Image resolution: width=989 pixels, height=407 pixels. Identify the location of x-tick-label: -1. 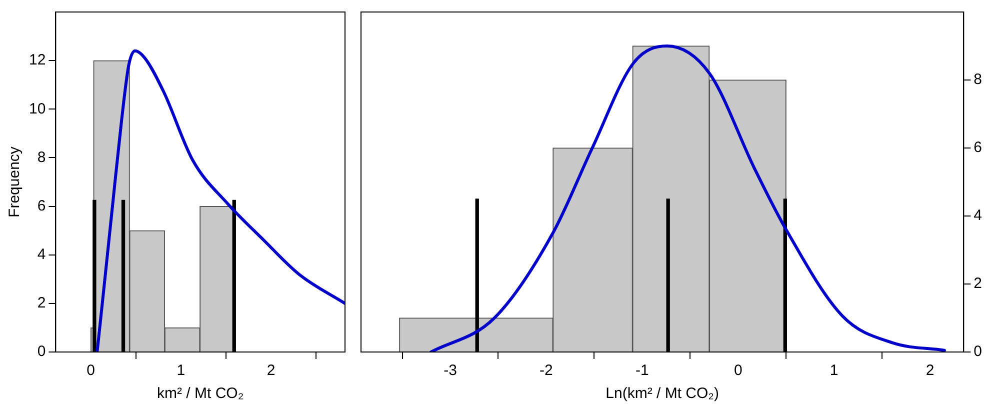
(642, 371).